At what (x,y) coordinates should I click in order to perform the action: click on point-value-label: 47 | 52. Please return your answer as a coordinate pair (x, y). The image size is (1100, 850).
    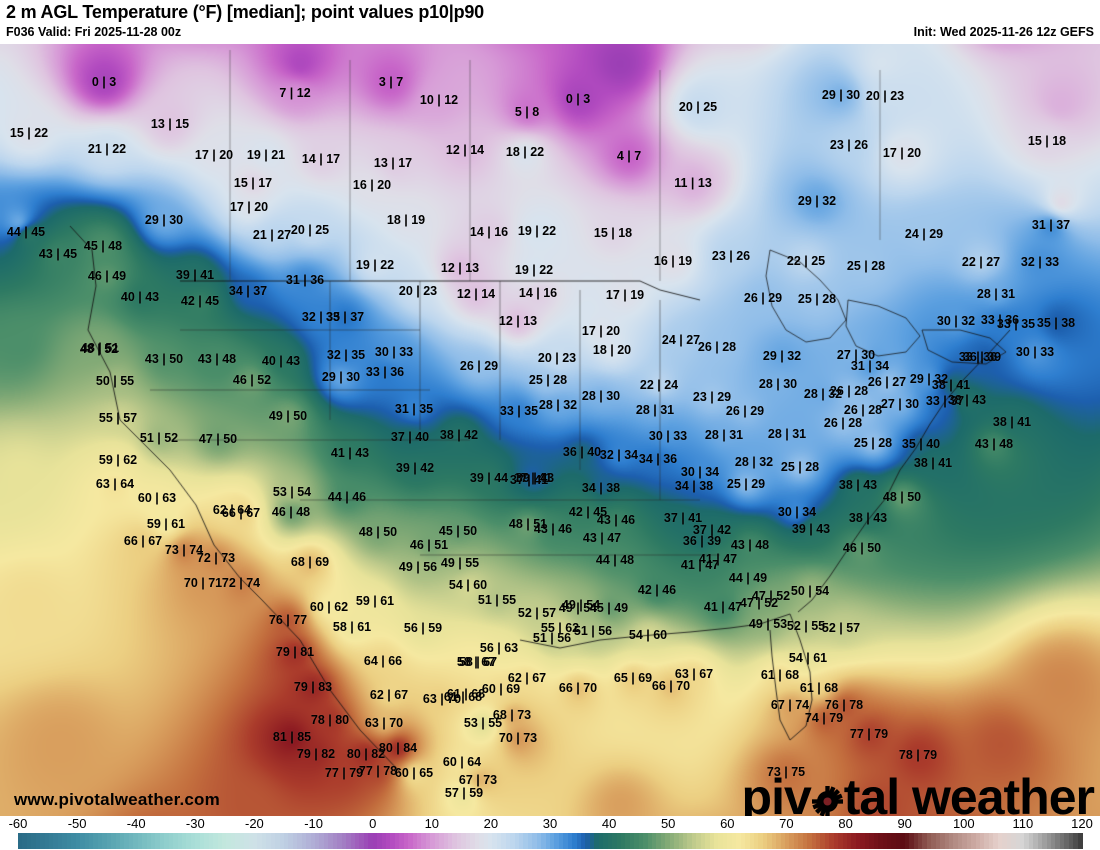
    Looking at the image, I should click on (759, 603).